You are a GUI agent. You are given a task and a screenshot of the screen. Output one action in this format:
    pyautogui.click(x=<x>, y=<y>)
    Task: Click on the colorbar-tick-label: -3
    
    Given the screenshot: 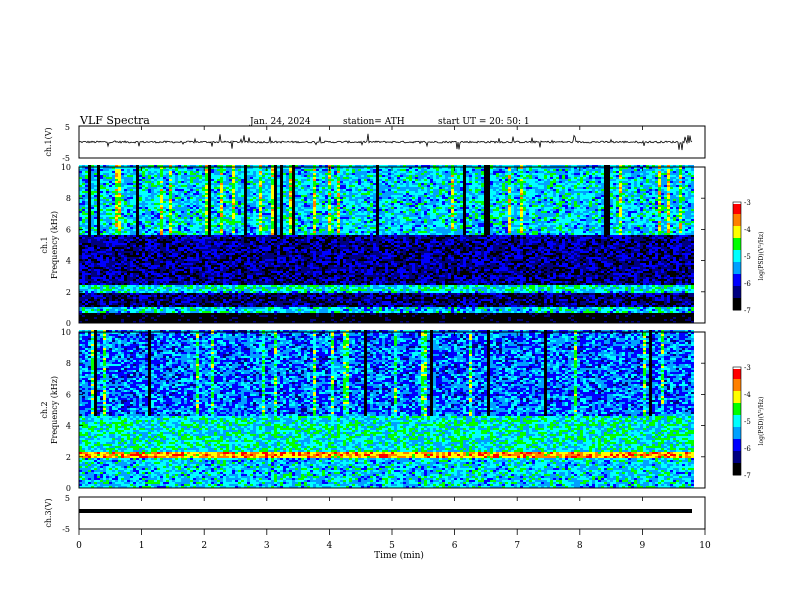 What is the action you would take?
    pyautogui.click(x=747, y=203)
    